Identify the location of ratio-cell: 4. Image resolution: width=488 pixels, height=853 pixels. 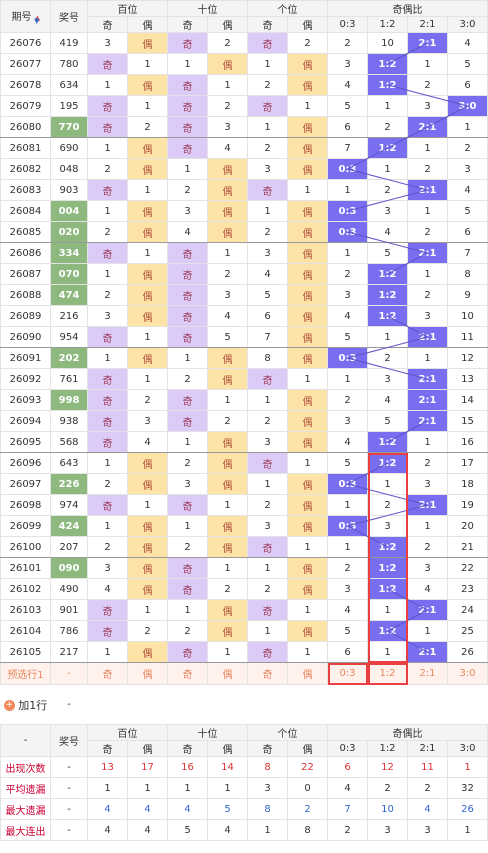
(347, 610).